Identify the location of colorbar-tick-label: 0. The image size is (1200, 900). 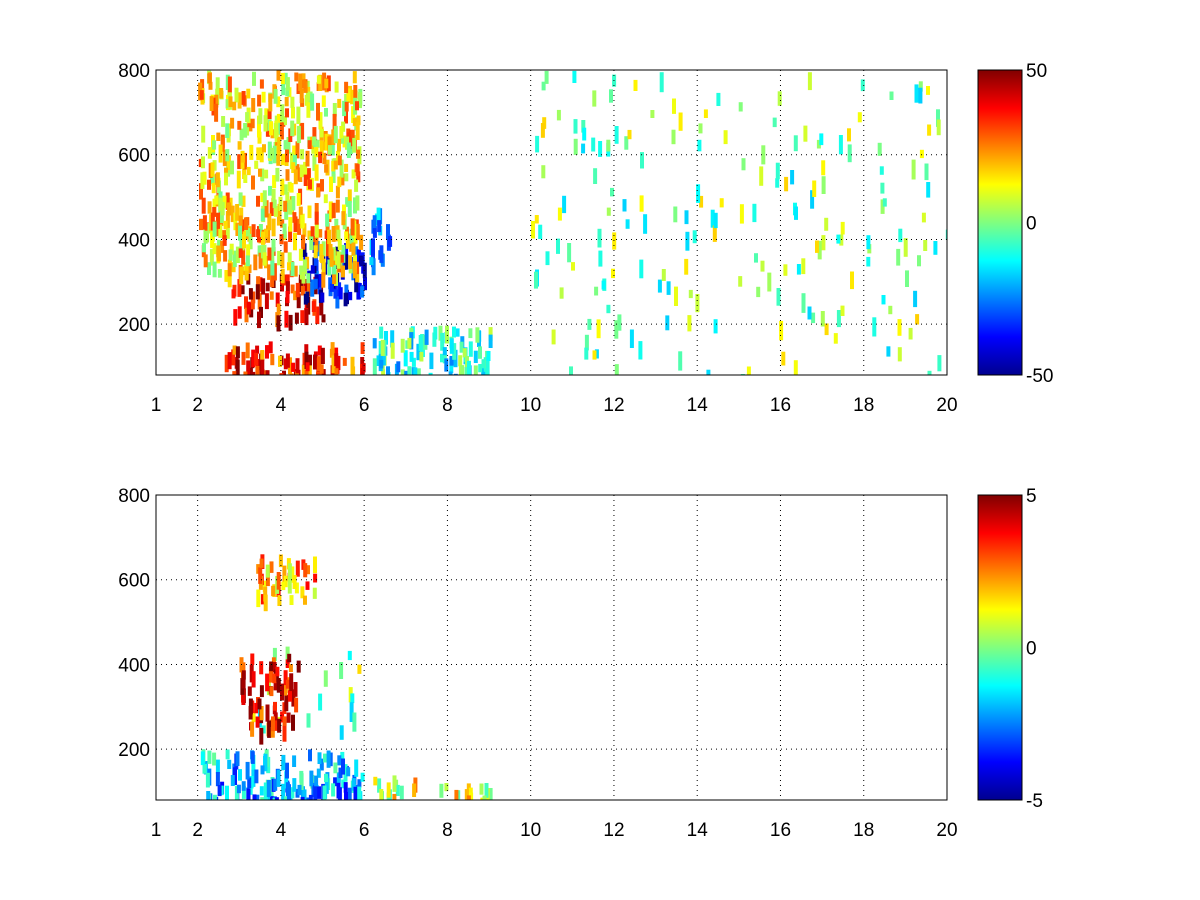
(1031, 649).